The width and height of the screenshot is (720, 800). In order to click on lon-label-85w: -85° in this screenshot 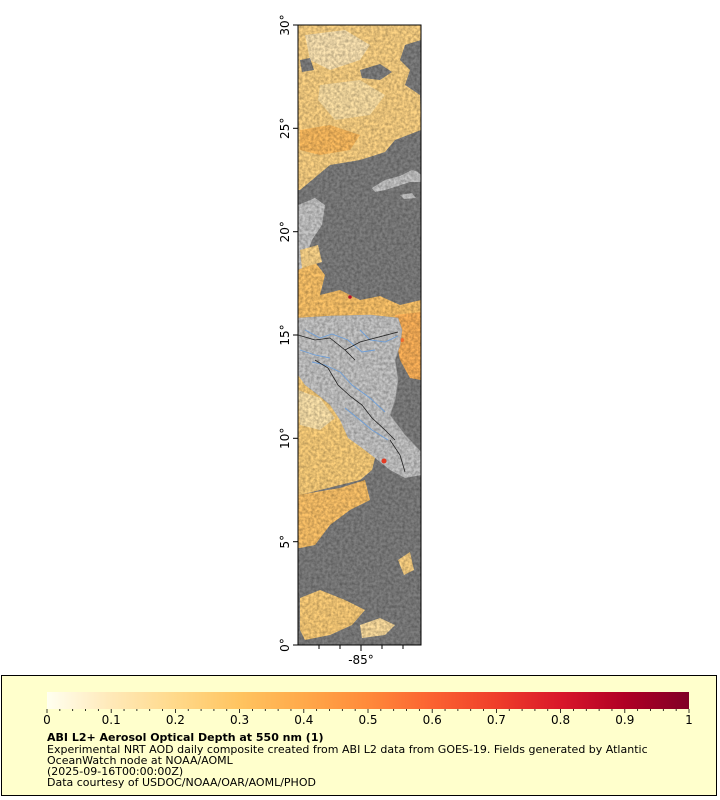, I will do `click(361, 660)`.